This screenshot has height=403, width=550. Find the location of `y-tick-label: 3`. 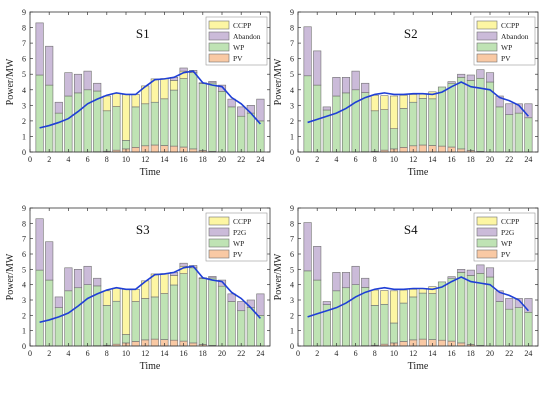

y-tick-label: 3 is located at coordinates (292, 105).